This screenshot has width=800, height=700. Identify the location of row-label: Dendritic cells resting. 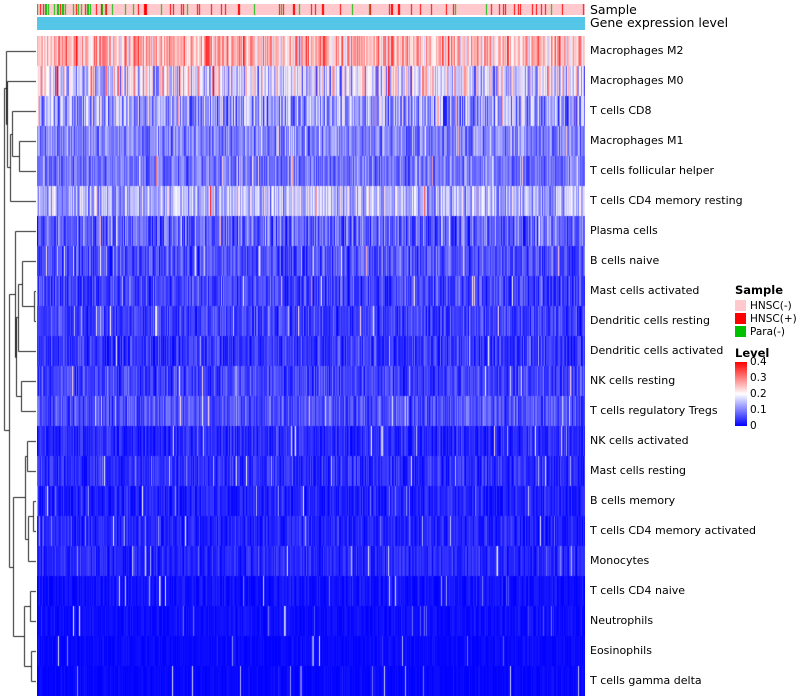
(650, 320).